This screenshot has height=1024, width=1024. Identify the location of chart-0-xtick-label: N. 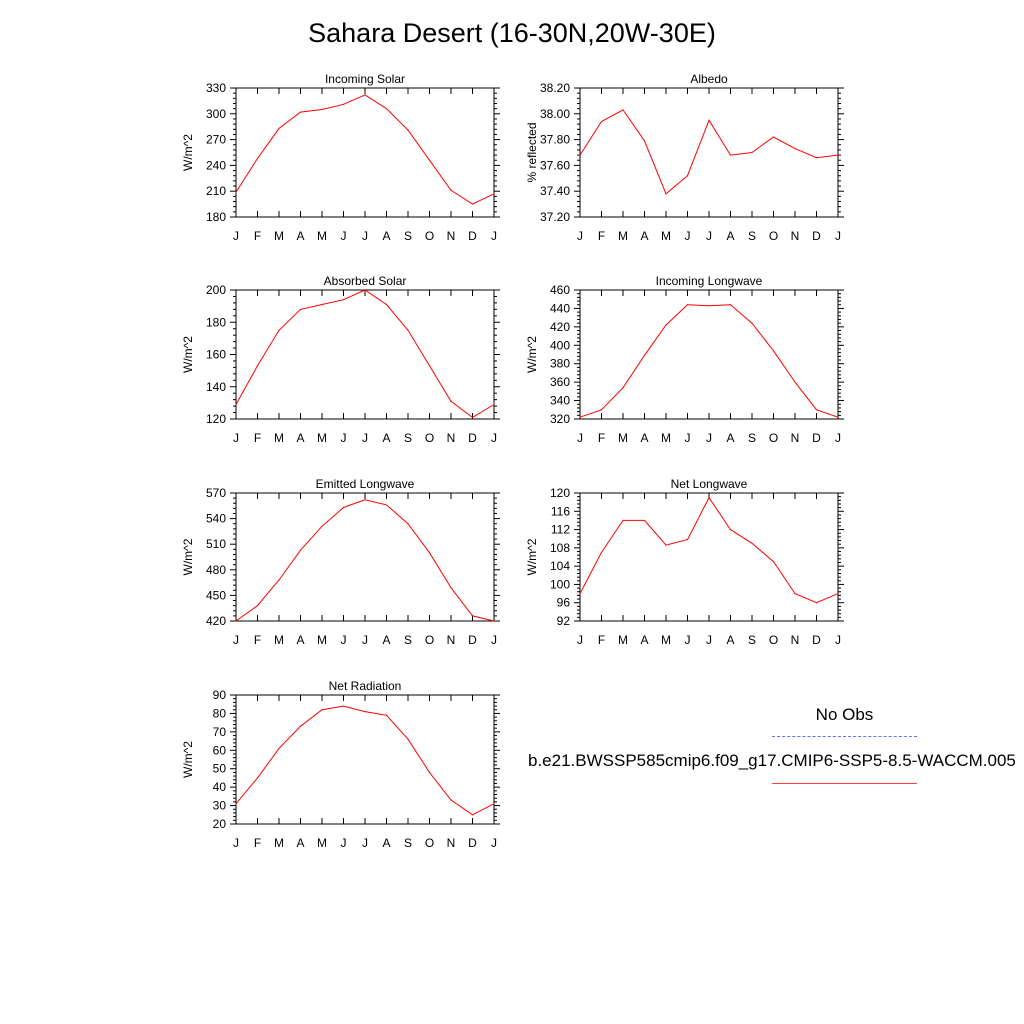
(451, 236).